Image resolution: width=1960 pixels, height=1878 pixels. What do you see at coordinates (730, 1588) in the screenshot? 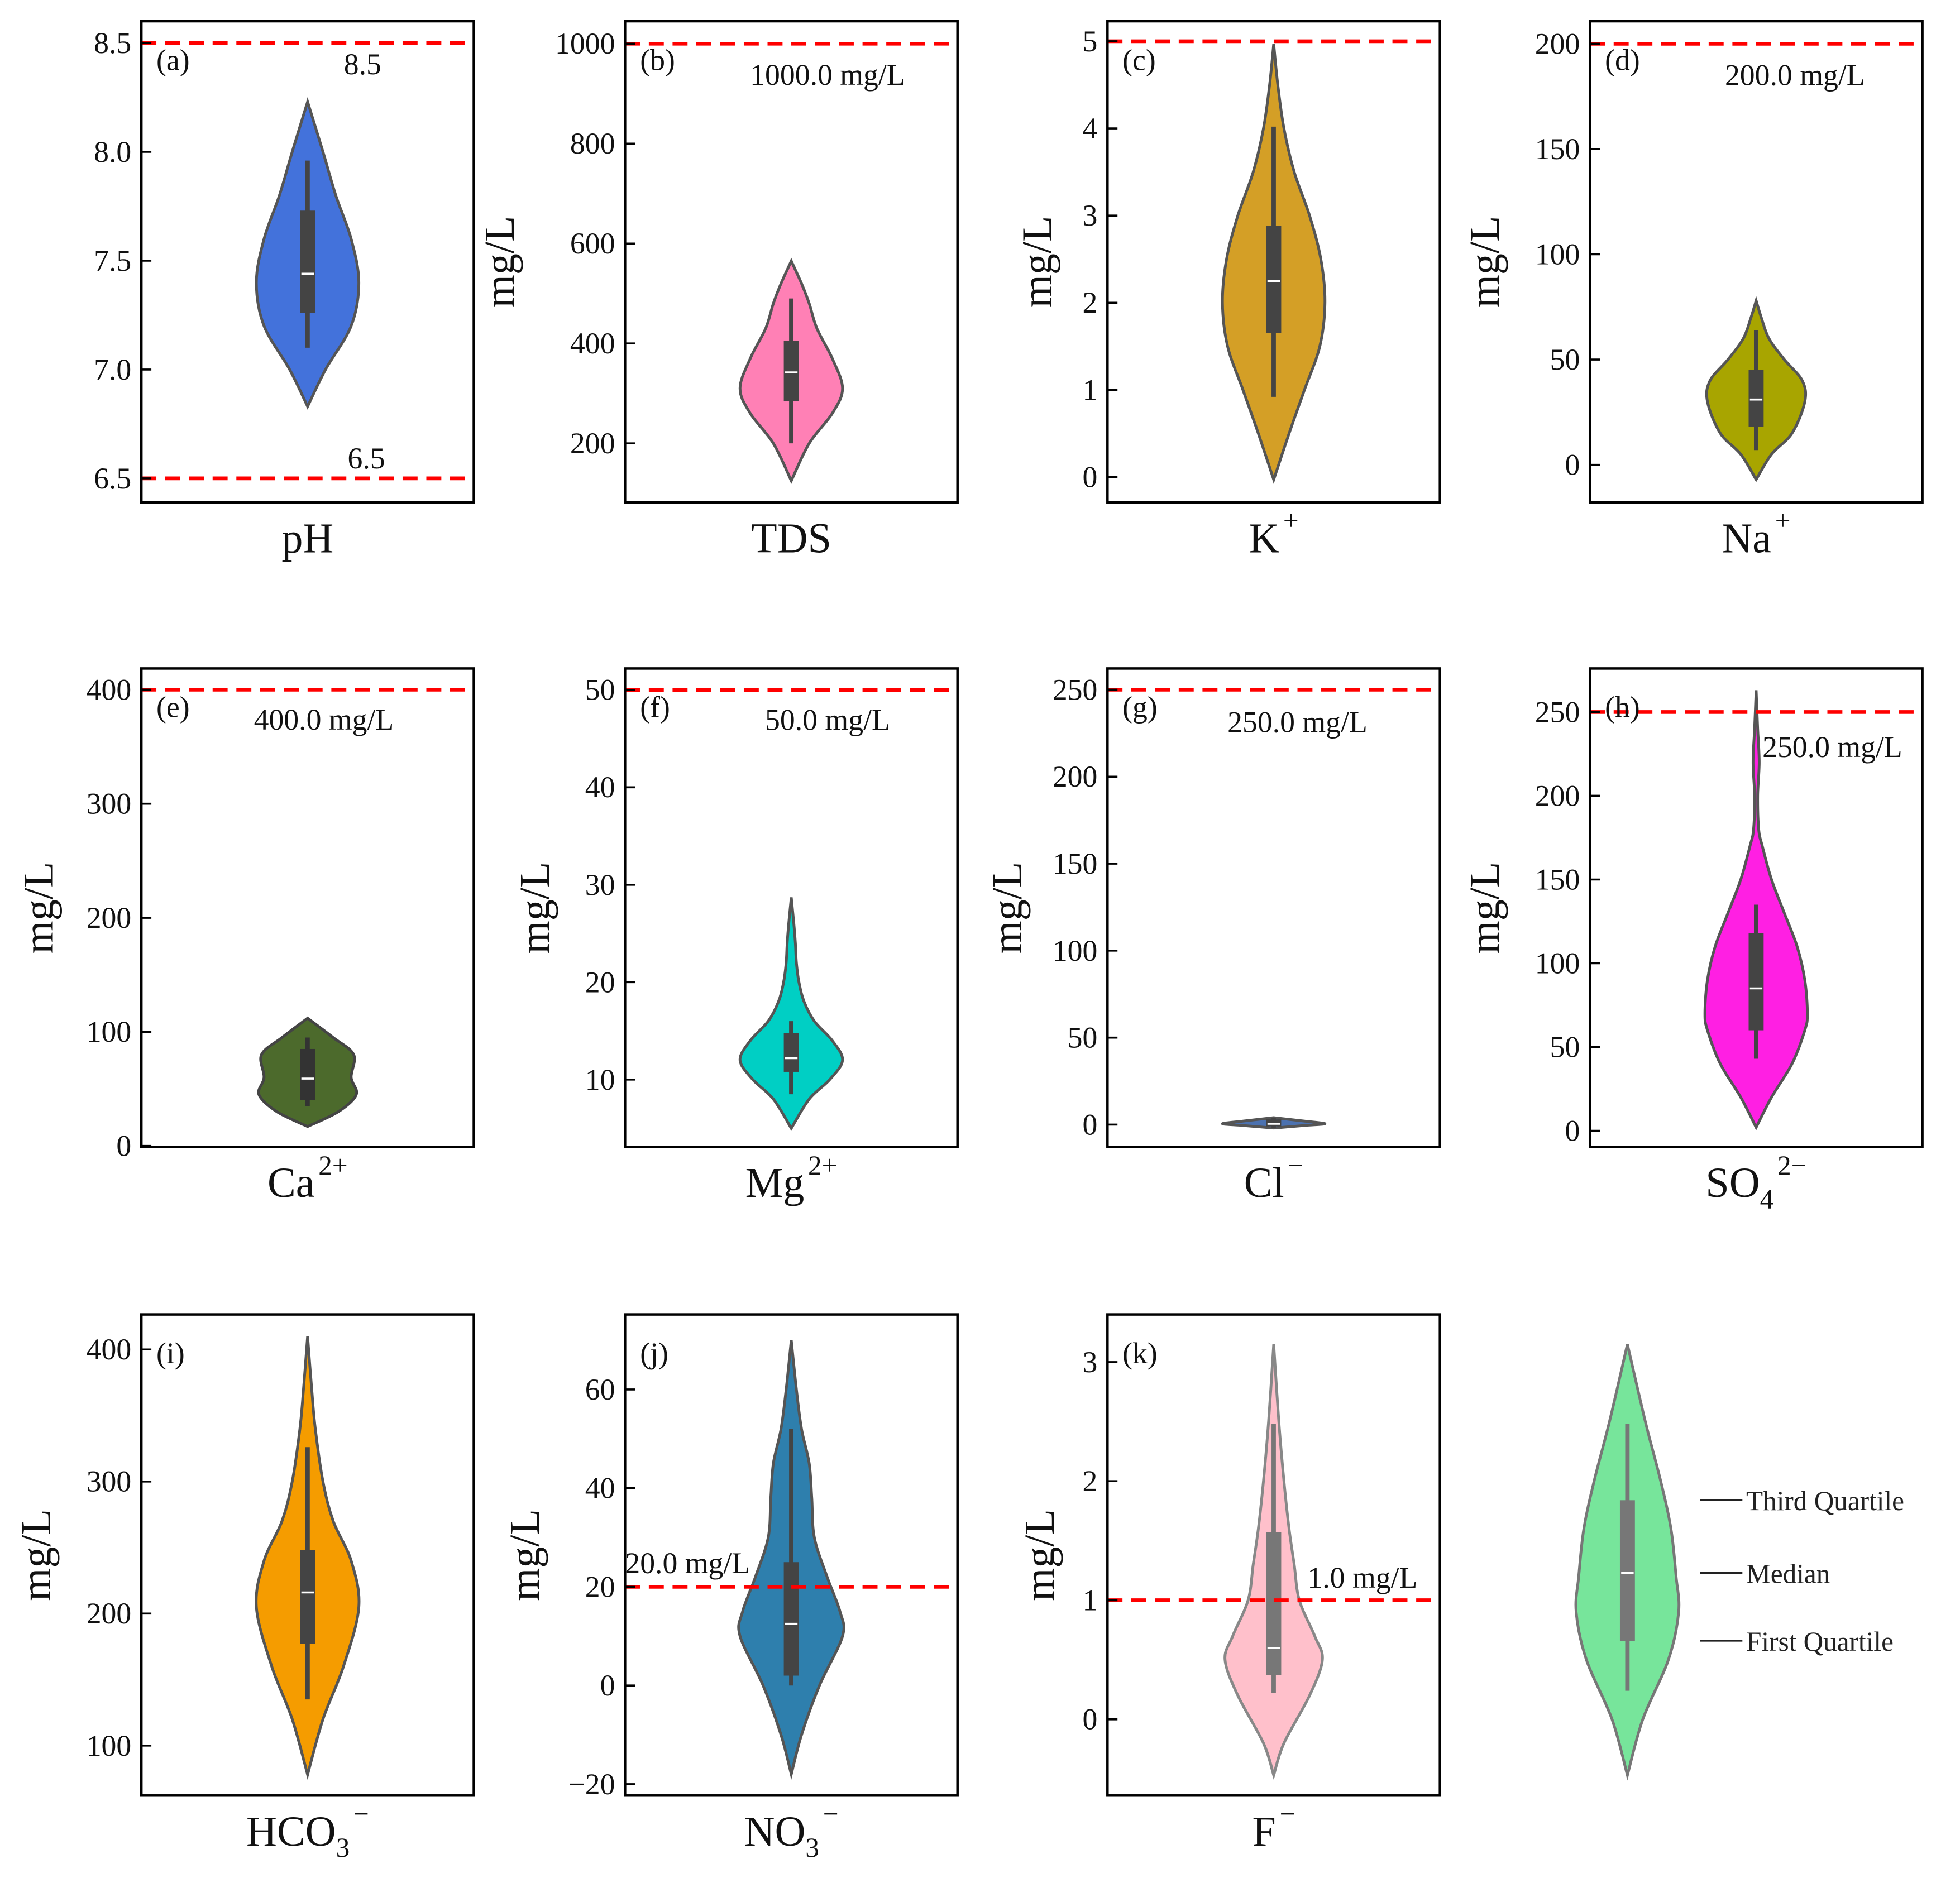
I see `panel-j: 20.0 mg/L −20 0 20 40 60 (j) mg/L NO3−` at bounding box center [730, 1588].